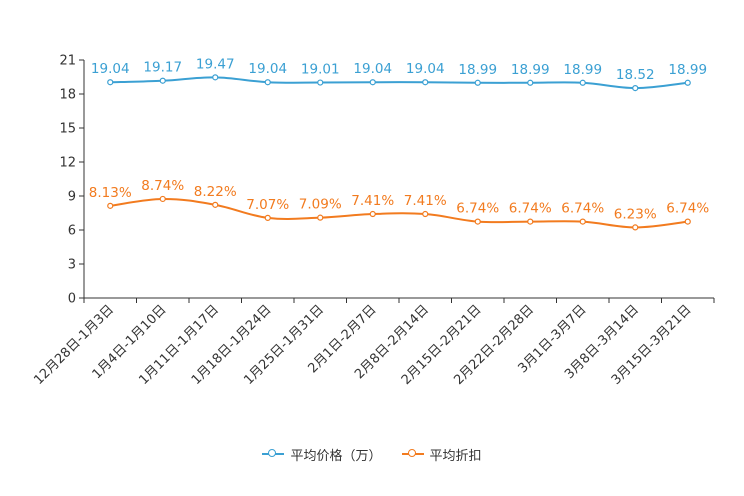 The image size is (744, 496). Describe the element at coordinates (72, 299) in the screenshot. I see `y-tick-label: 0` at that location.